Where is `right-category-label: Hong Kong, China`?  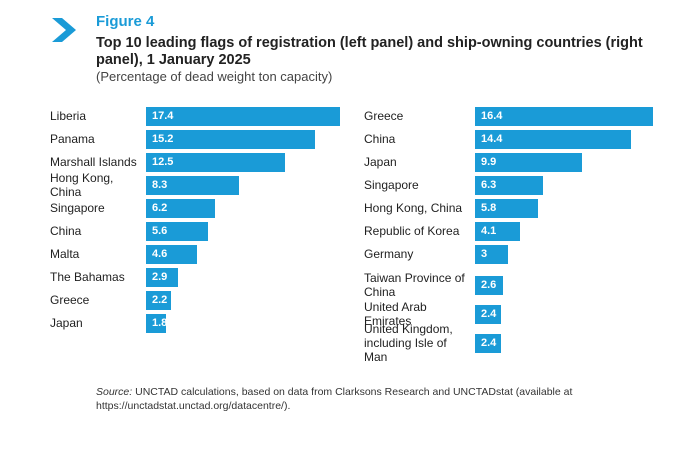 right-category-label: Hong Kong, China is located at coordinates (413, 207).